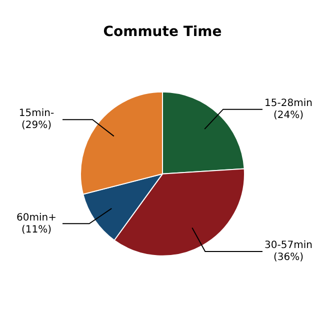 This screenshot has height=325, width=325. Describe the element at coordinates (288, 115) in the screenshot. I see `data-label: (24%)` at that location.